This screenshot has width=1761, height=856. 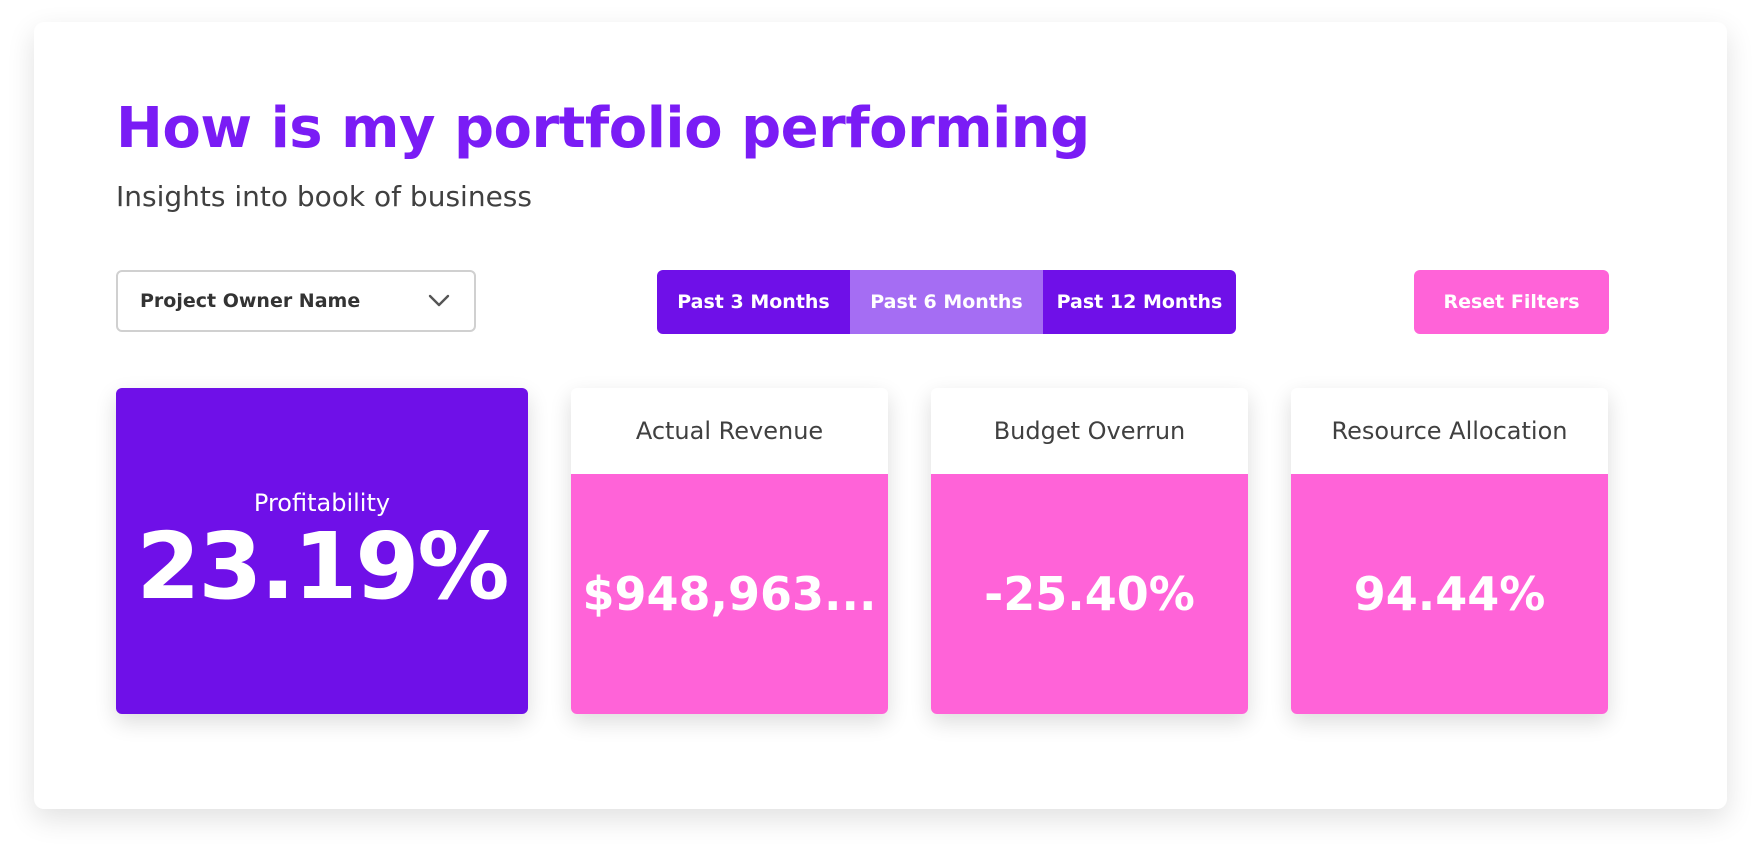 What do you see at coordinates (322, 503) in the screenshot?
I see `profitability-label: Profitability` at bounding box center [322, 503].